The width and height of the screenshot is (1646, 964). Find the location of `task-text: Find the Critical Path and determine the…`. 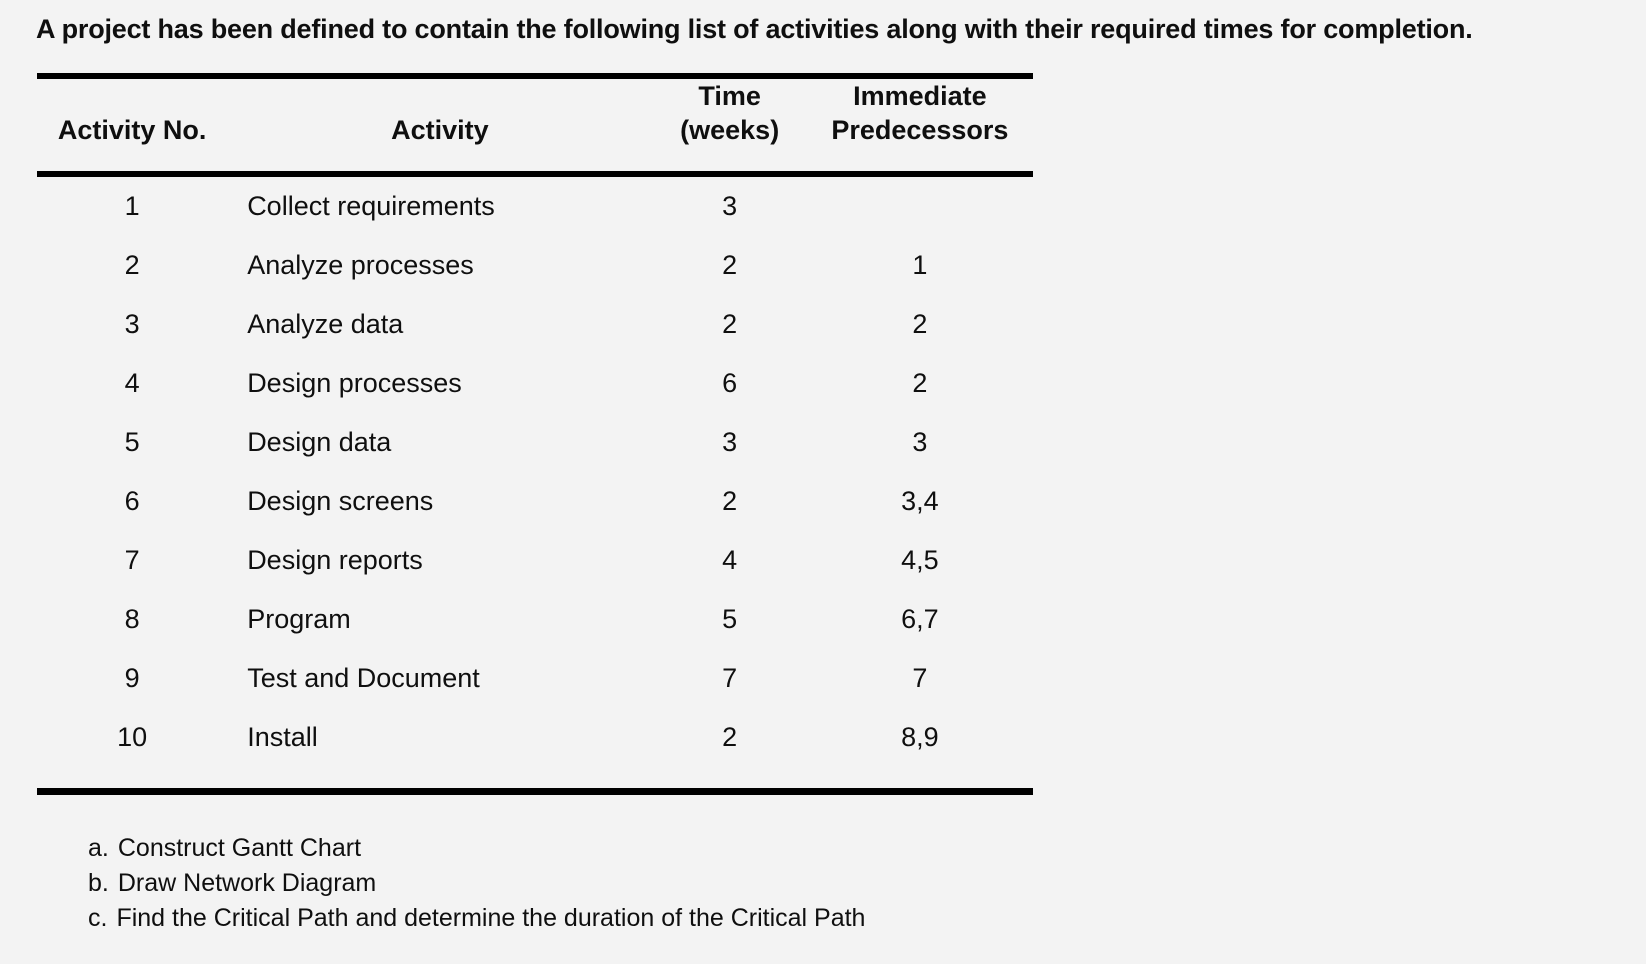

task-text: Find the Critical Path and determine the… is located at coordinates (491, 918).